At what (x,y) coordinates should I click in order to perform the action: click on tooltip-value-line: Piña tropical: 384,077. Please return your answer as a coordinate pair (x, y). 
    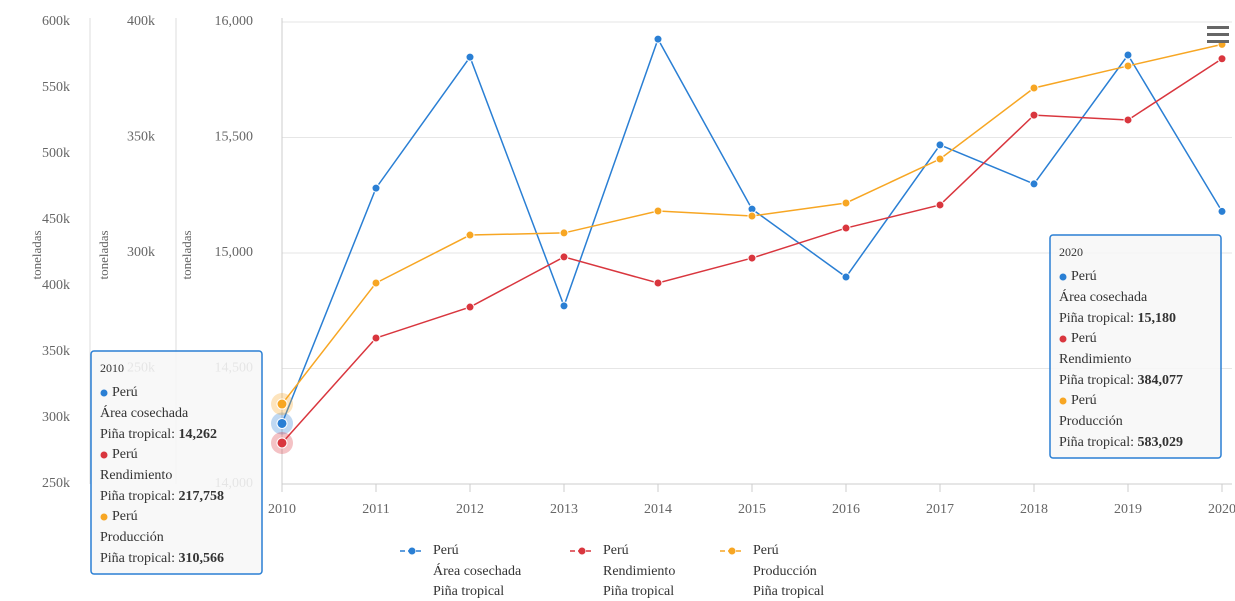
    Looking at the image, I should click on (1121, 380).